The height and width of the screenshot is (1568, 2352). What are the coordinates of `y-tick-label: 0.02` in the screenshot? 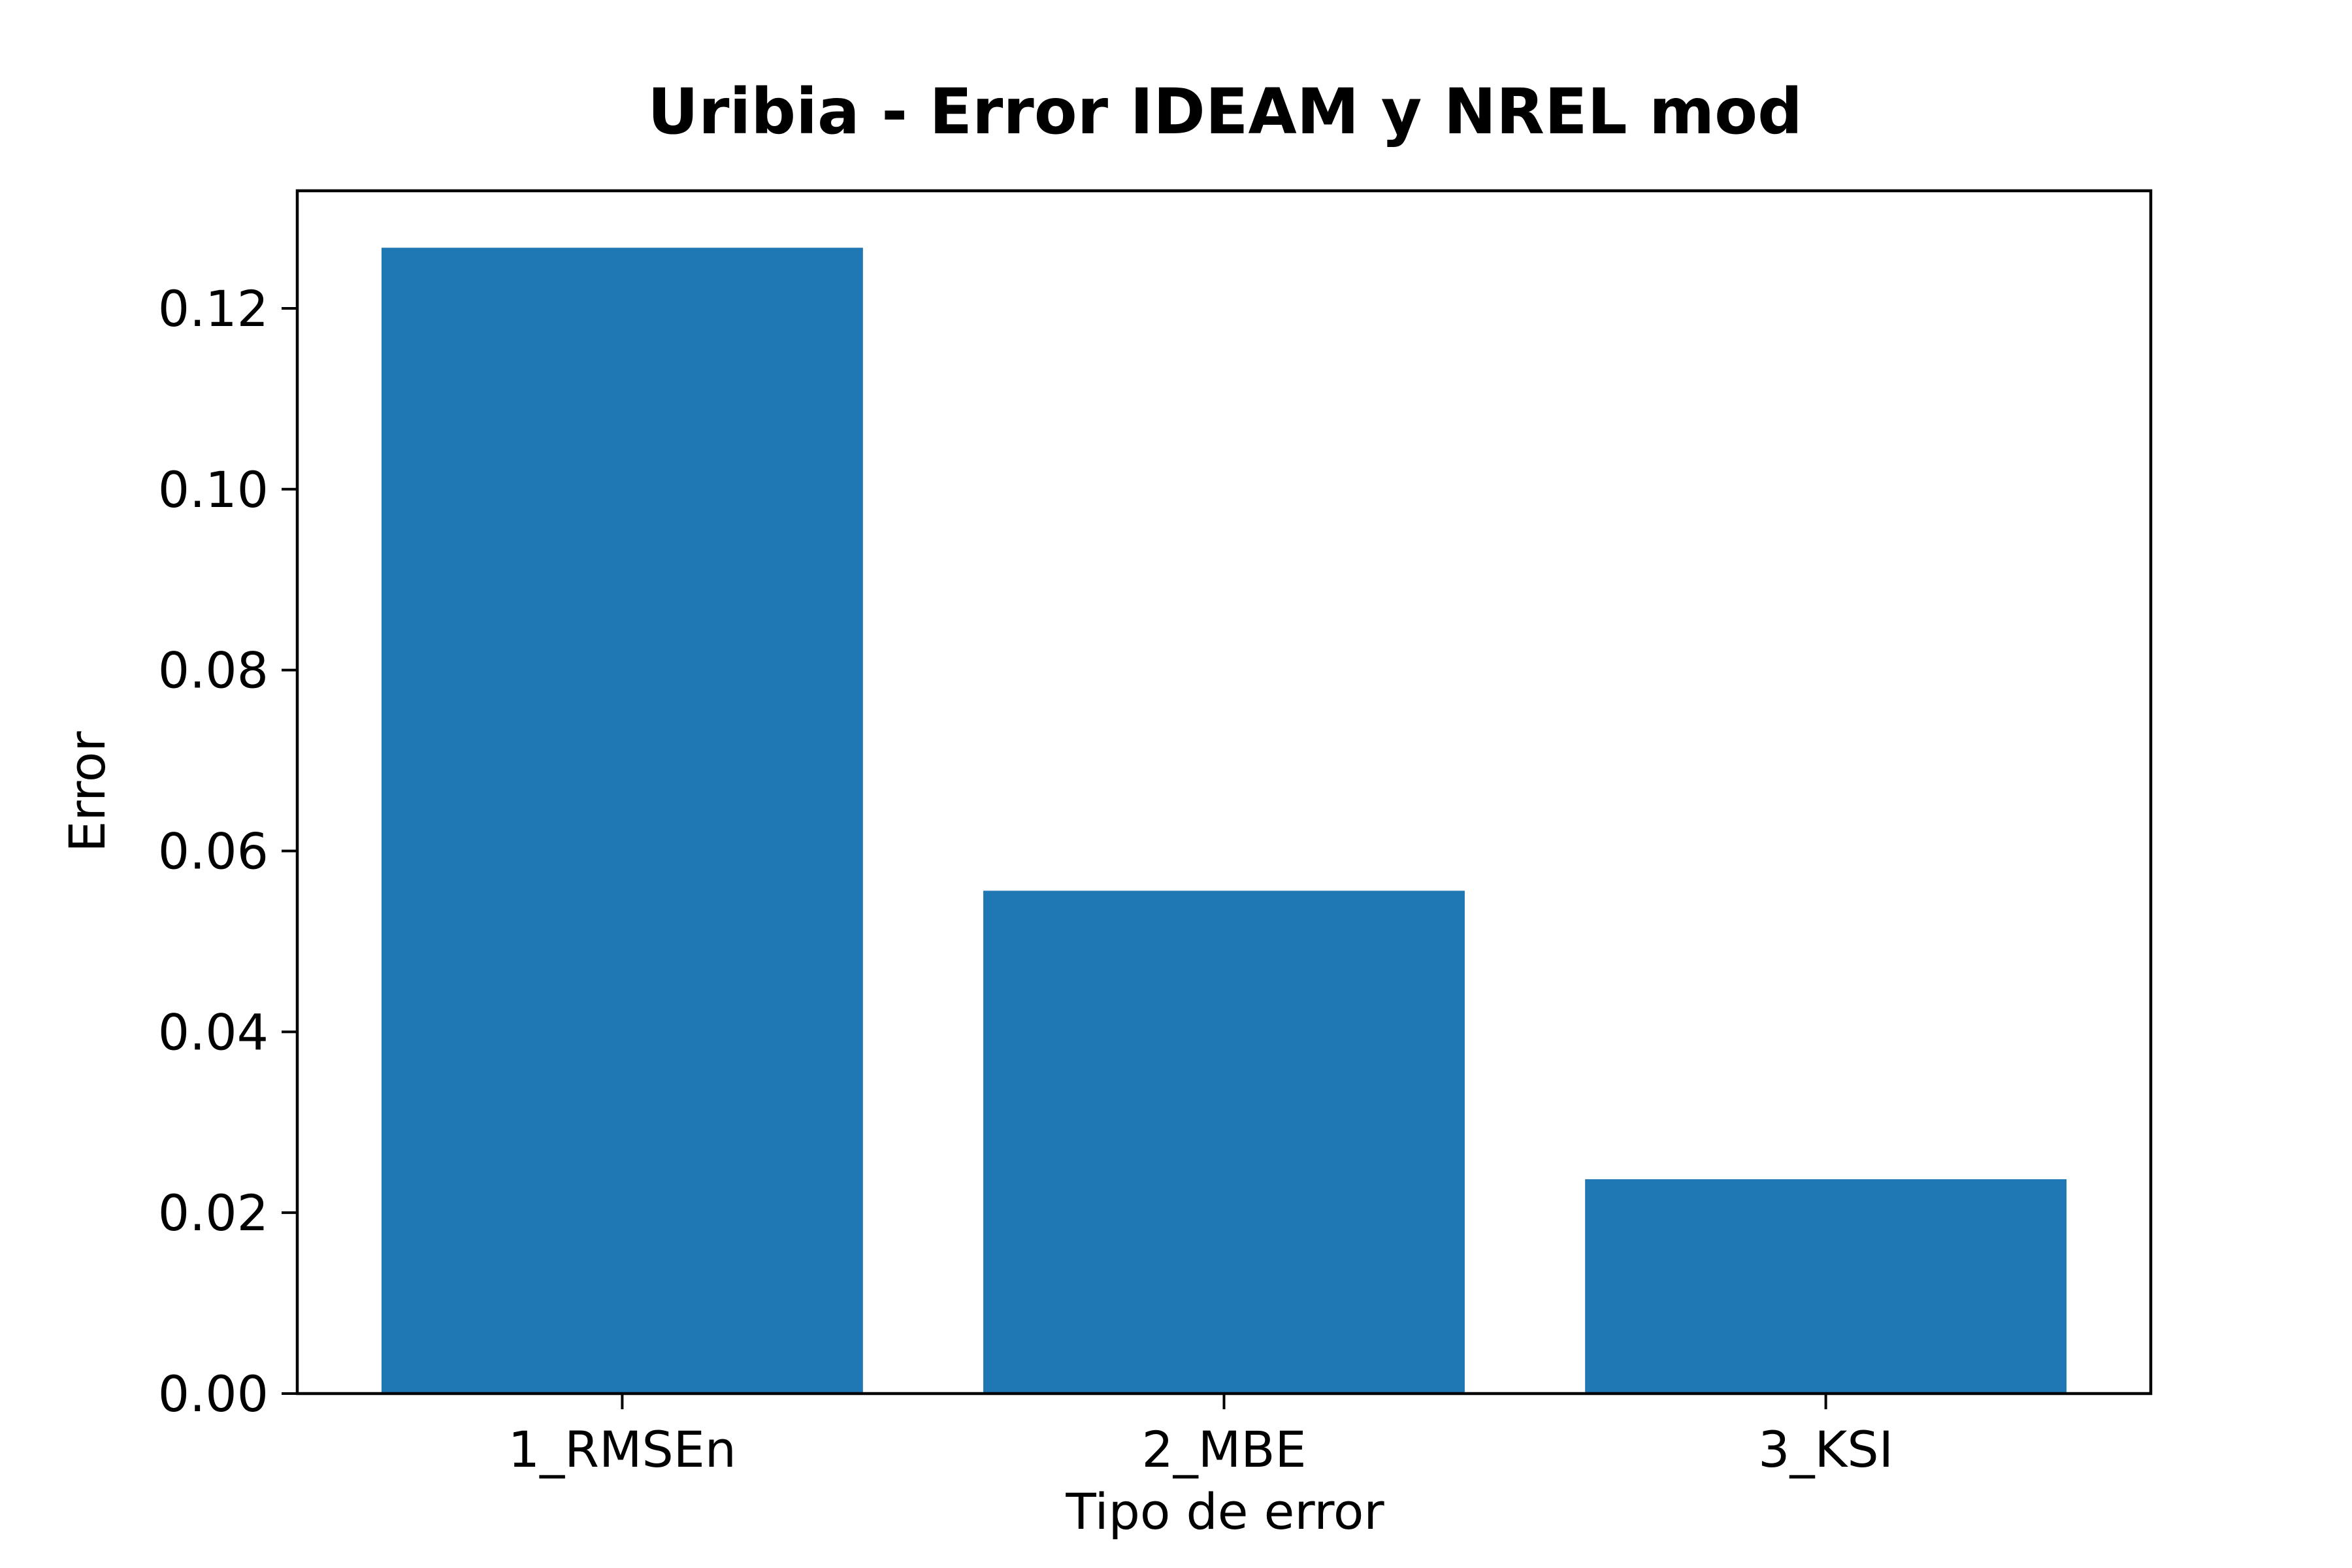 It's located at (213, 1213).